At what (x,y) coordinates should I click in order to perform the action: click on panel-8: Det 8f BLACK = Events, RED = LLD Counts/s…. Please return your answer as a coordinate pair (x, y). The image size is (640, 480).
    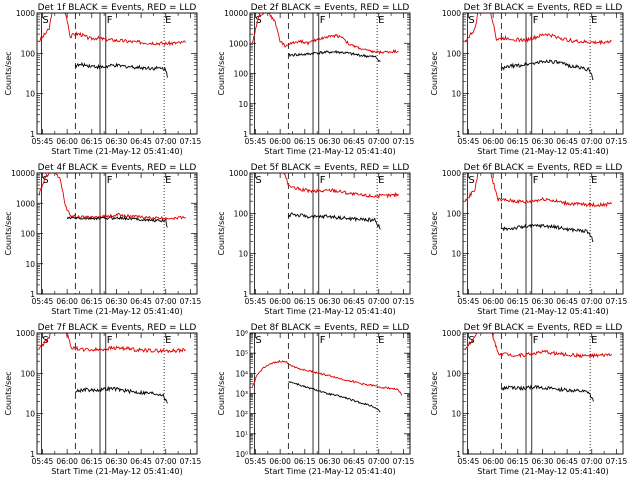
    Looking at the image, I should click on (315, 399).